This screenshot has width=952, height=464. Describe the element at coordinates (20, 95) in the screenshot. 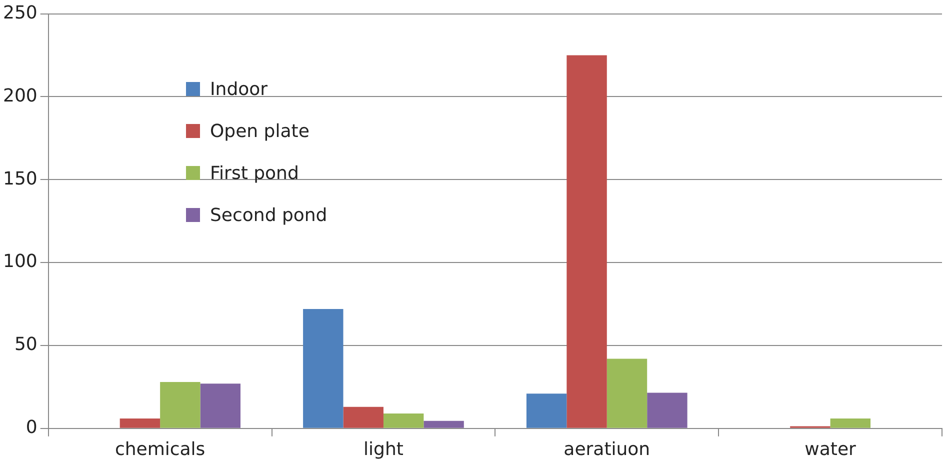

I see `y-tick-label: 200` at that location.